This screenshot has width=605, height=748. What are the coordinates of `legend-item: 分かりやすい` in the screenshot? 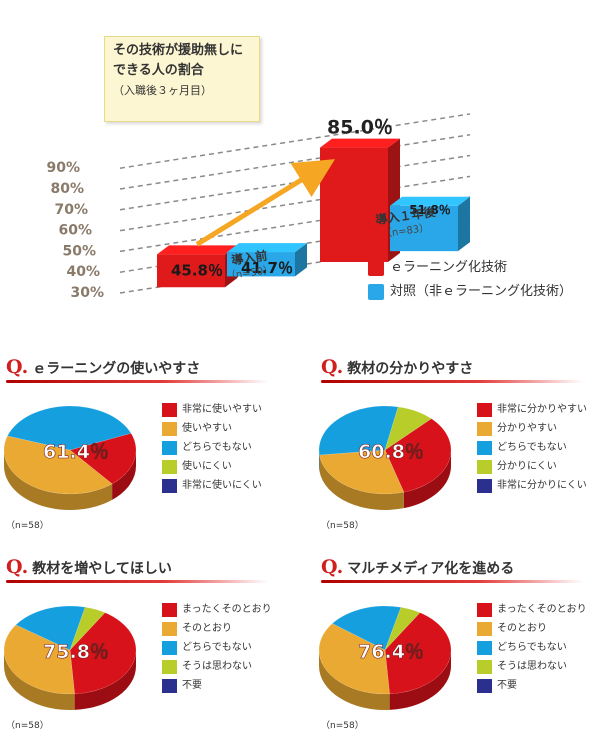 It's located at (532, 428).